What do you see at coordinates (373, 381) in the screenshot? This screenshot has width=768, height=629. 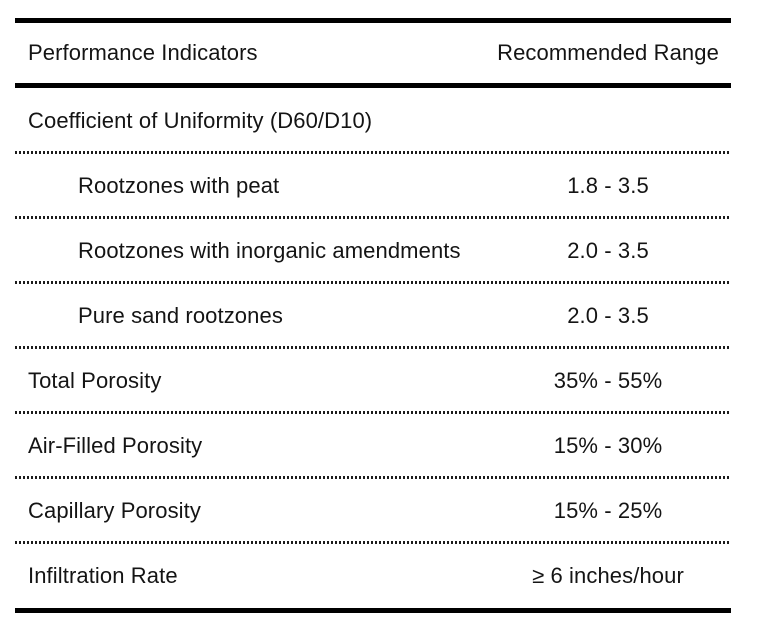 I see `table-row-total-porosity: Total Porosity 35% - 55%` at bounding box center [373, 381].